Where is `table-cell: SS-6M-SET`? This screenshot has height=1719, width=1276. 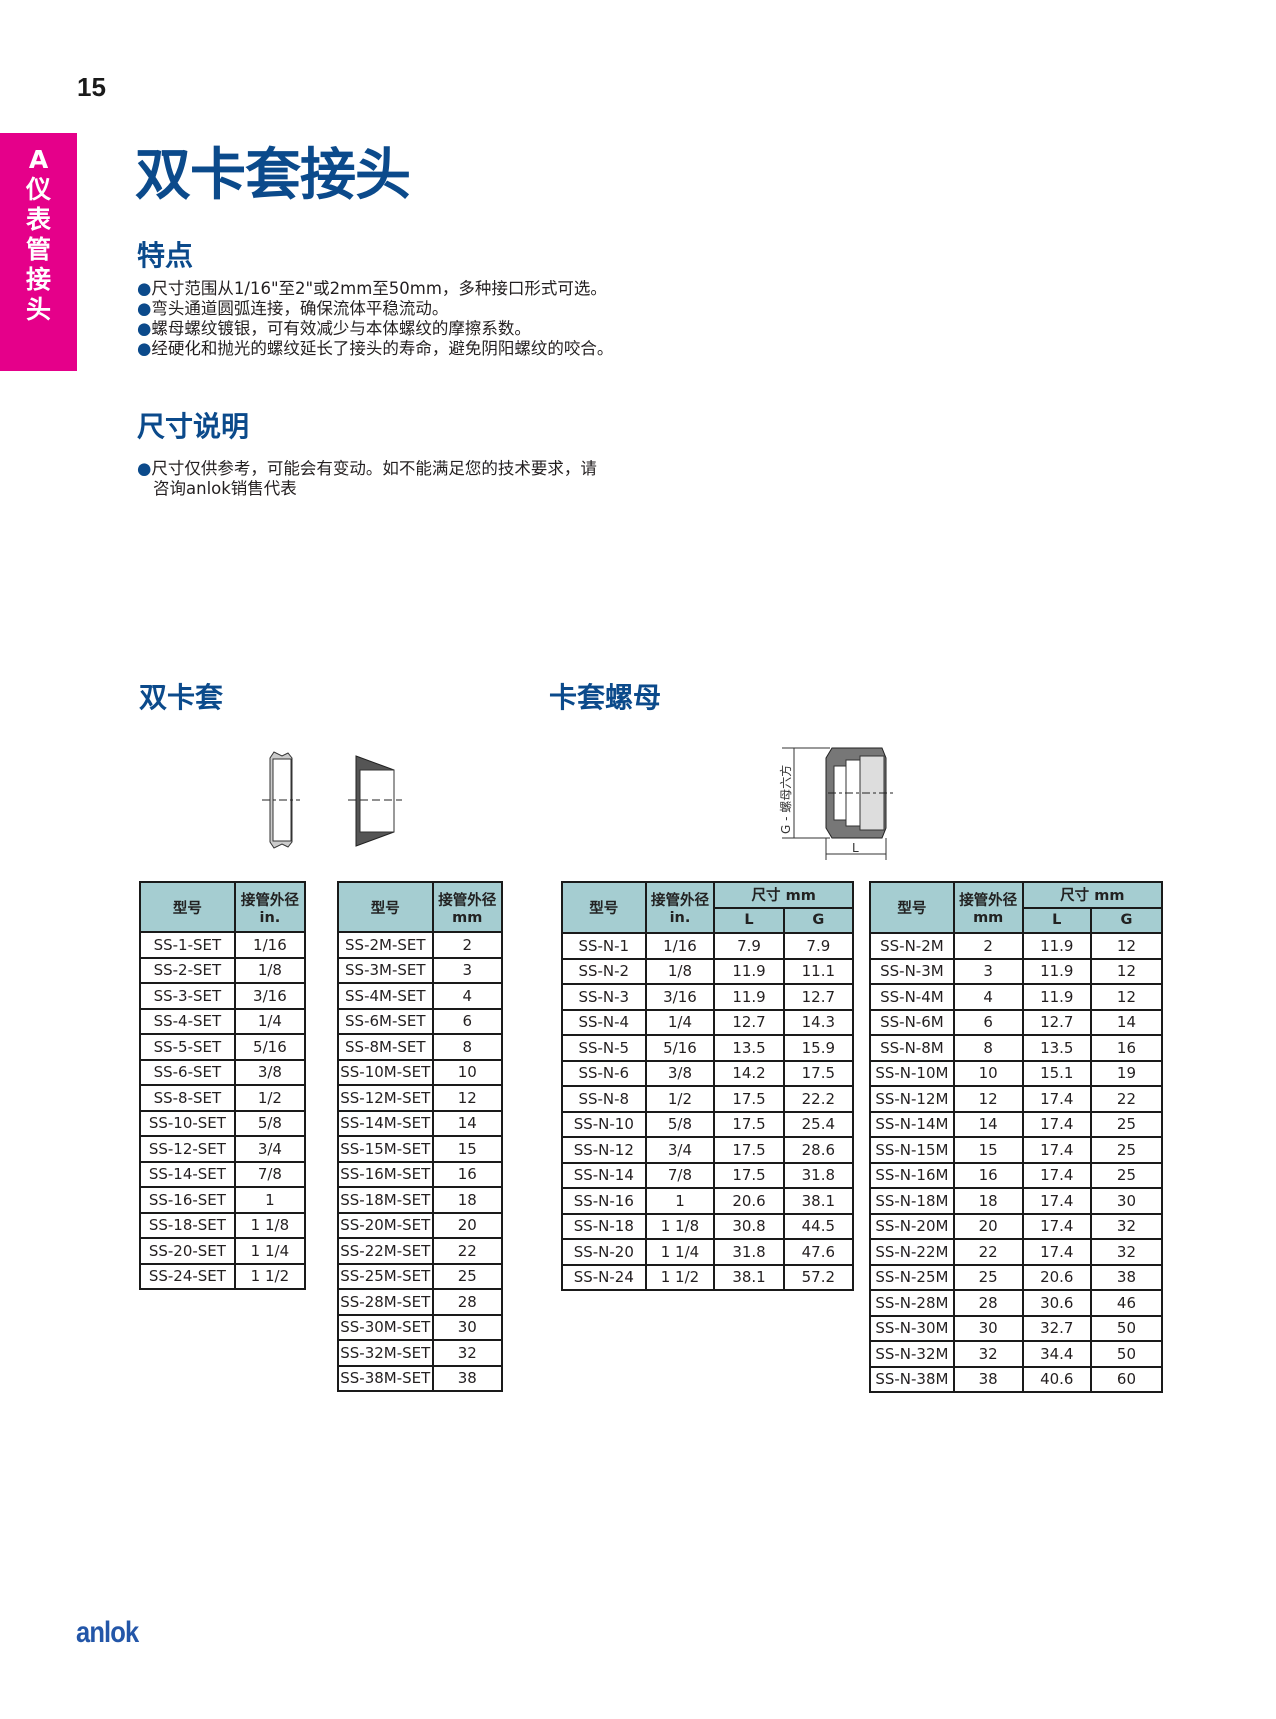
table-cell: SS-6M-SET is located at coordinates (385, 1021).